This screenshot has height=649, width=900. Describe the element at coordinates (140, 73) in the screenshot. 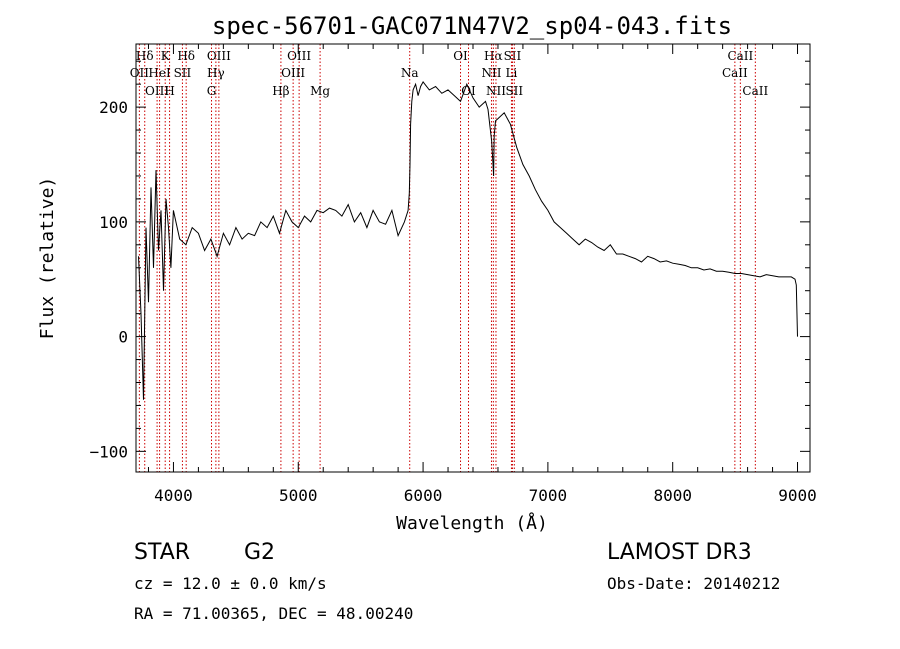

I see `marker-label-9: OII` at that location.